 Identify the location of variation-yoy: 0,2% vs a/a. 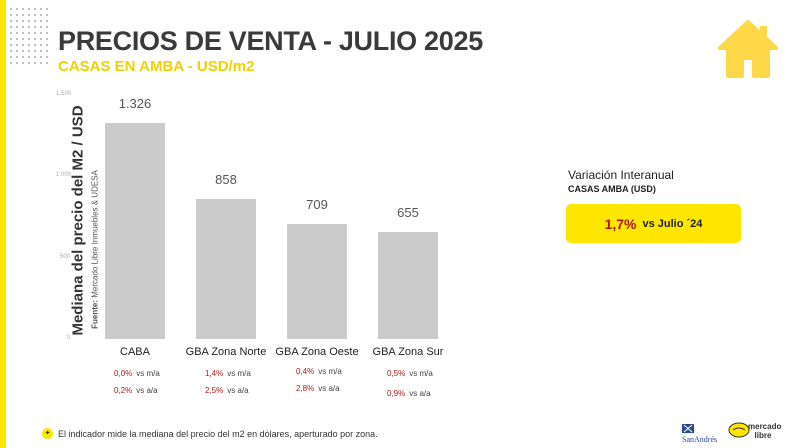
(136, 390).